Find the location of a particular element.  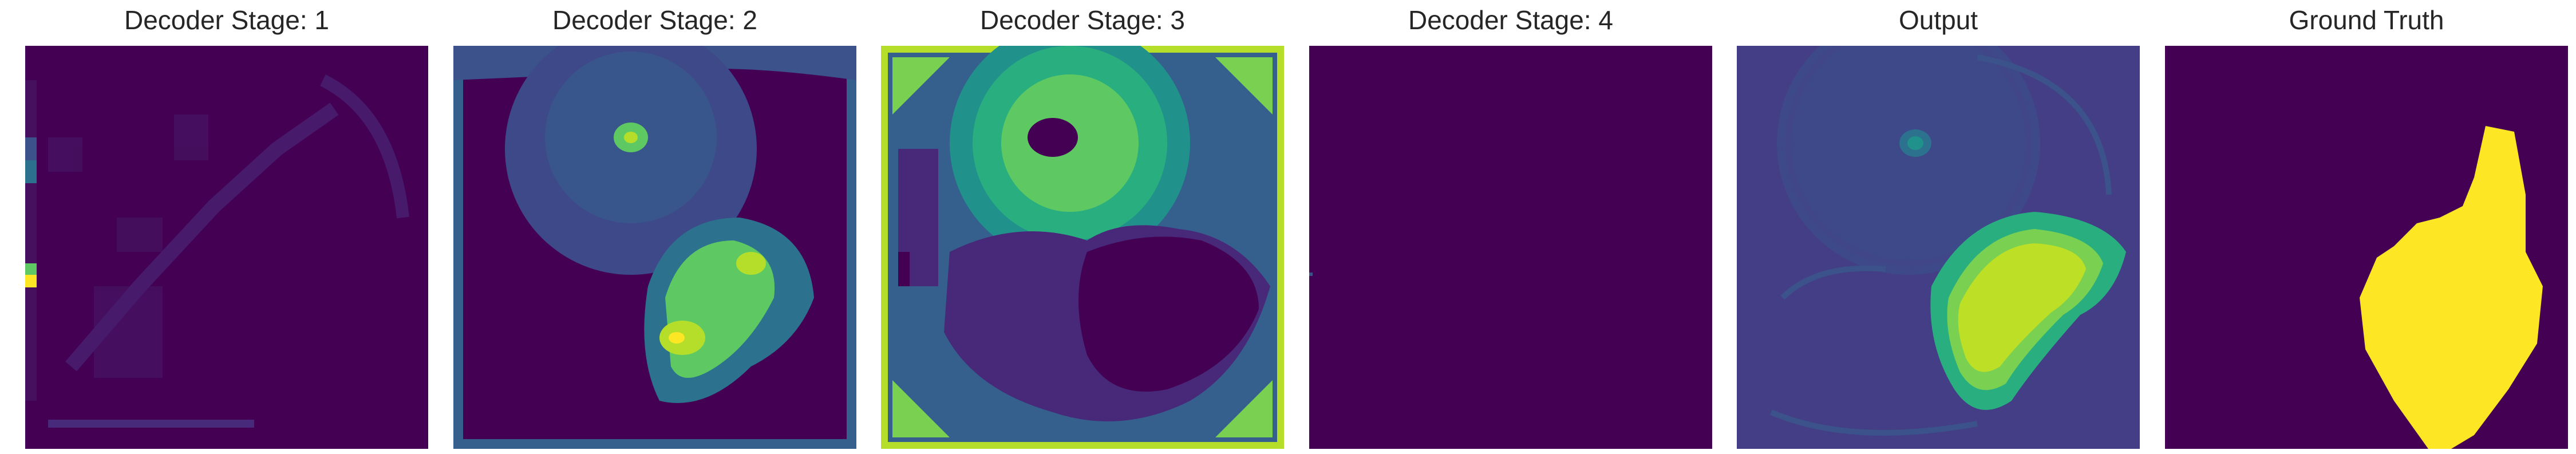

panel-title: Decoder Stage: 2 is located at coordinates (654, 20).